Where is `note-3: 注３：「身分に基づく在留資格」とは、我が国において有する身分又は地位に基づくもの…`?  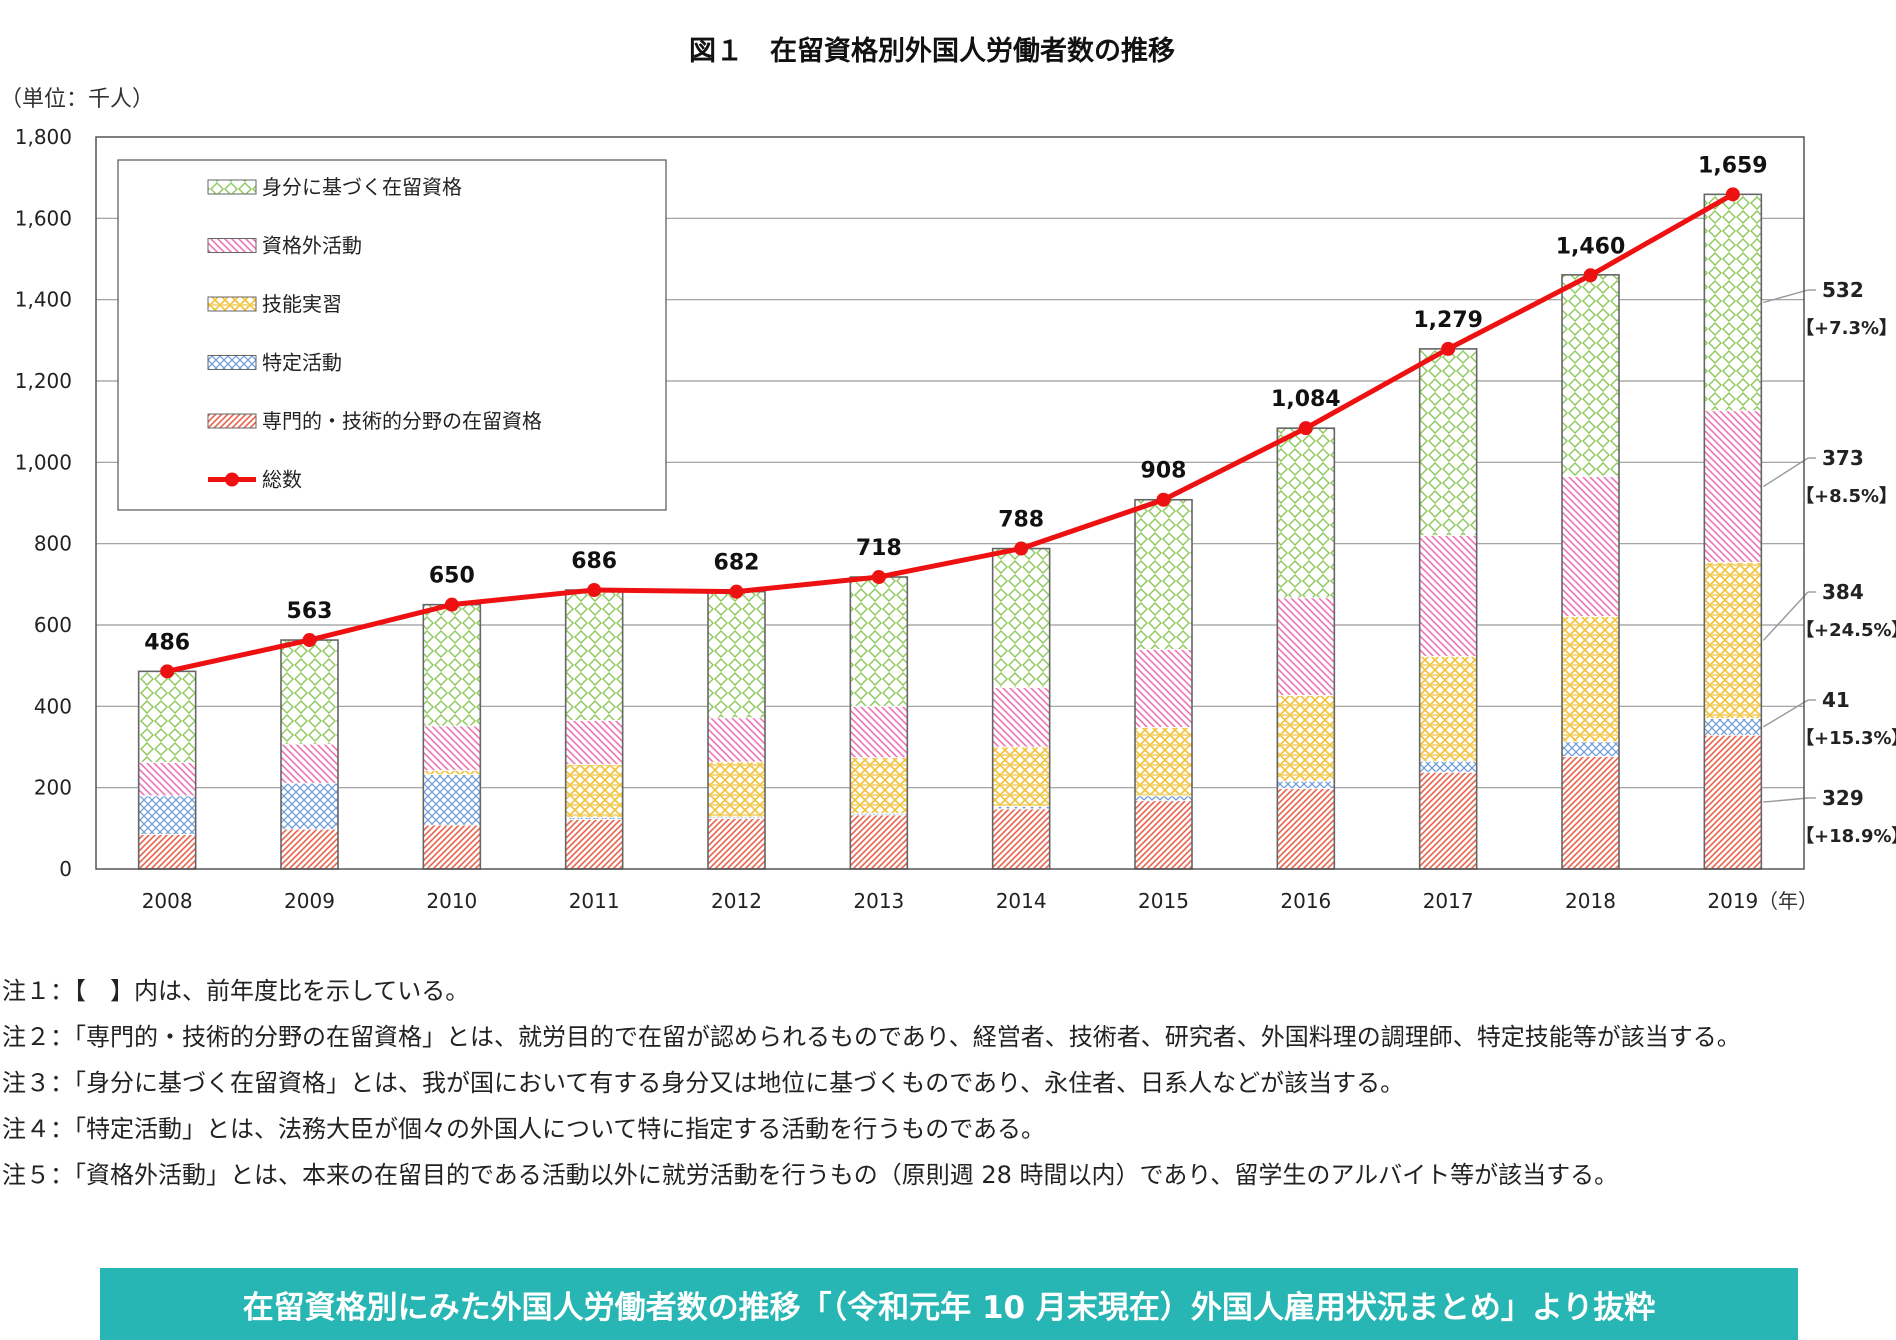 note-3: 注３：「身分に基づく在留資格」とは、我が国において有する身分又は地位に基づくもの… is located at coordinates (703, 1083).